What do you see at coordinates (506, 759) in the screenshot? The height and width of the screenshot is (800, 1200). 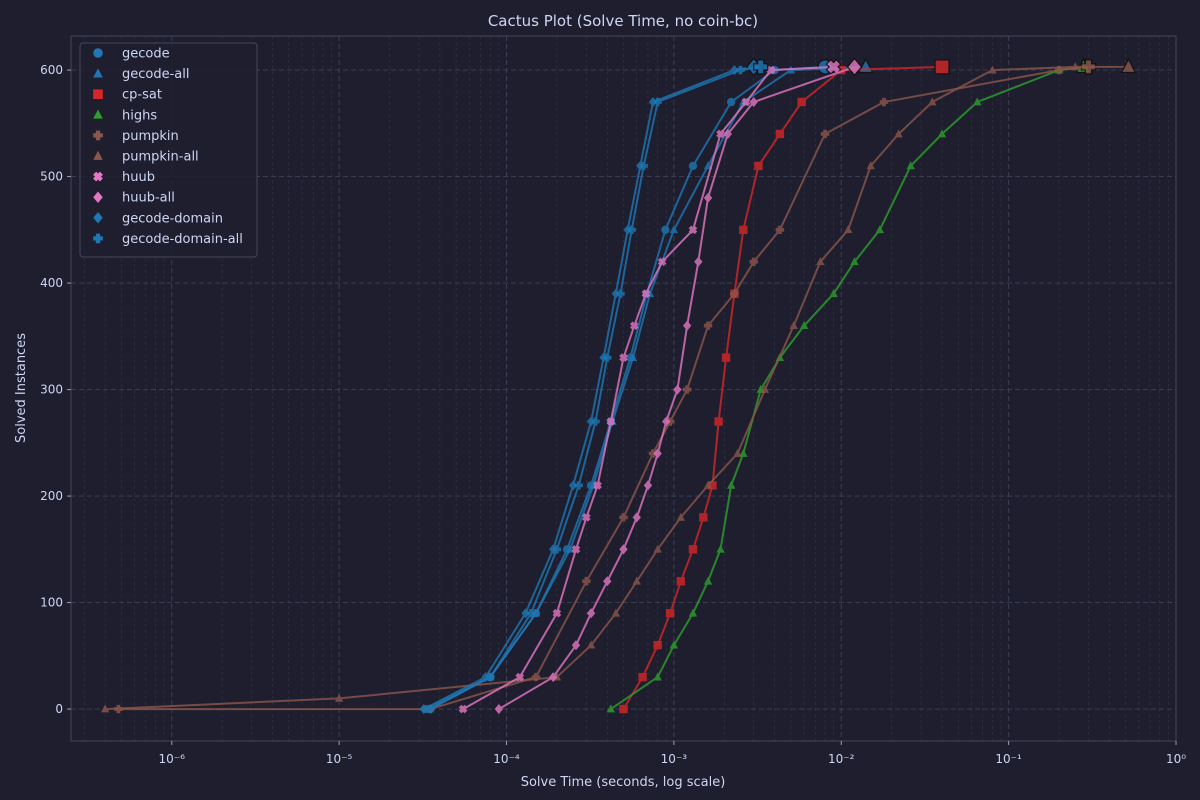 I see `x-tick-label: 10⁻⁴` at bounding box center [506, 759].